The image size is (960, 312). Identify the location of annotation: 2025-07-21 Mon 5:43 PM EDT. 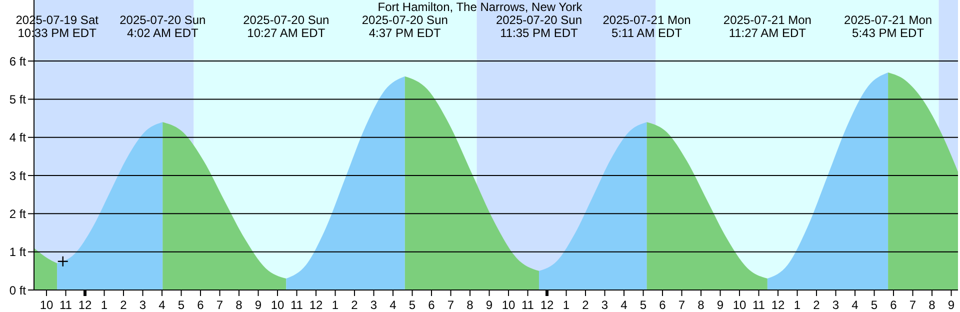
(888, 26).